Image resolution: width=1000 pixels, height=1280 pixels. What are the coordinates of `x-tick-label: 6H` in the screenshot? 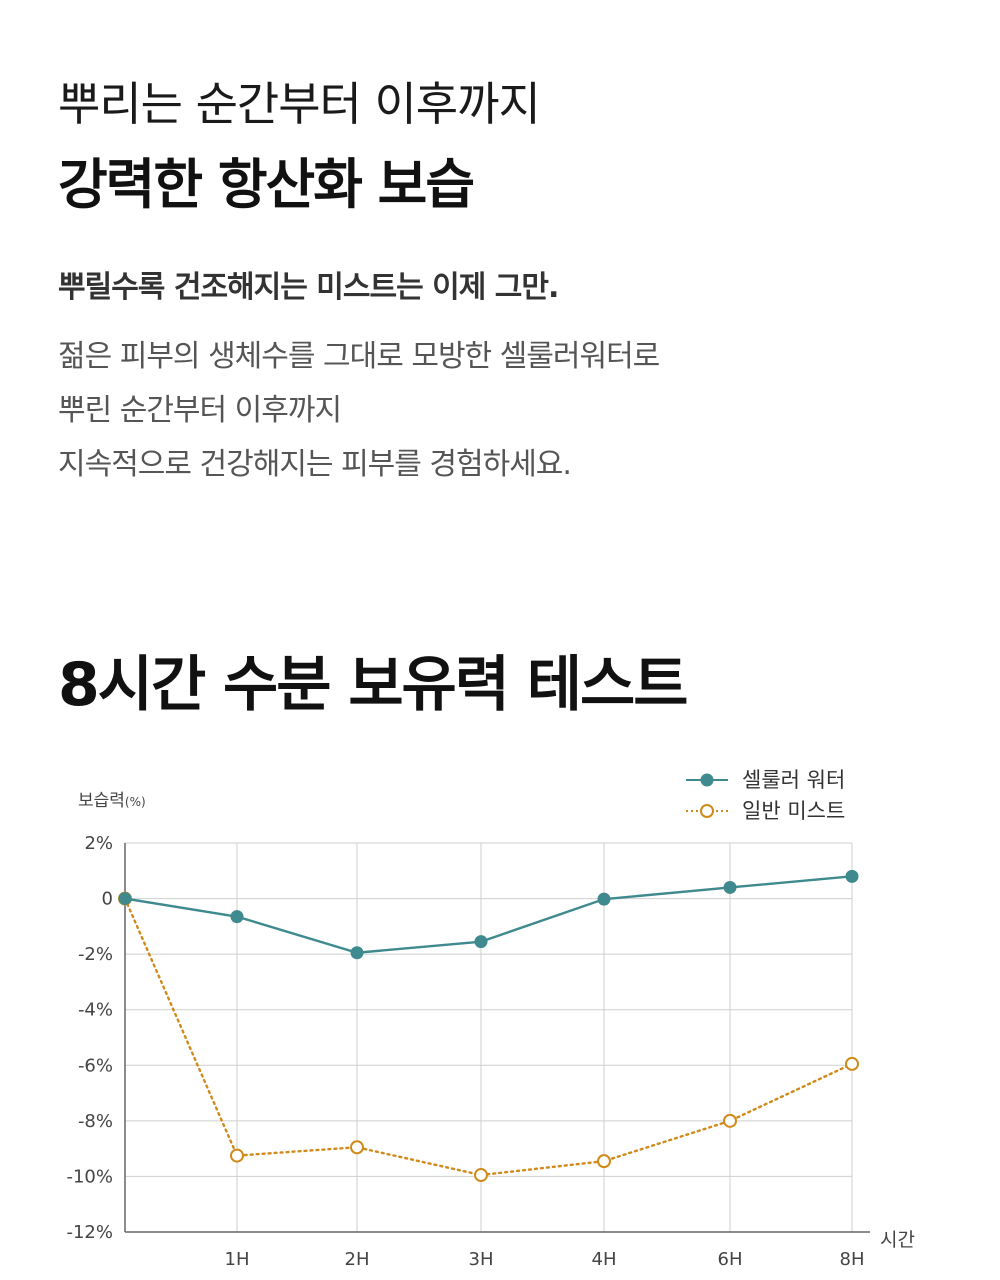 It's located at (730, 1259).